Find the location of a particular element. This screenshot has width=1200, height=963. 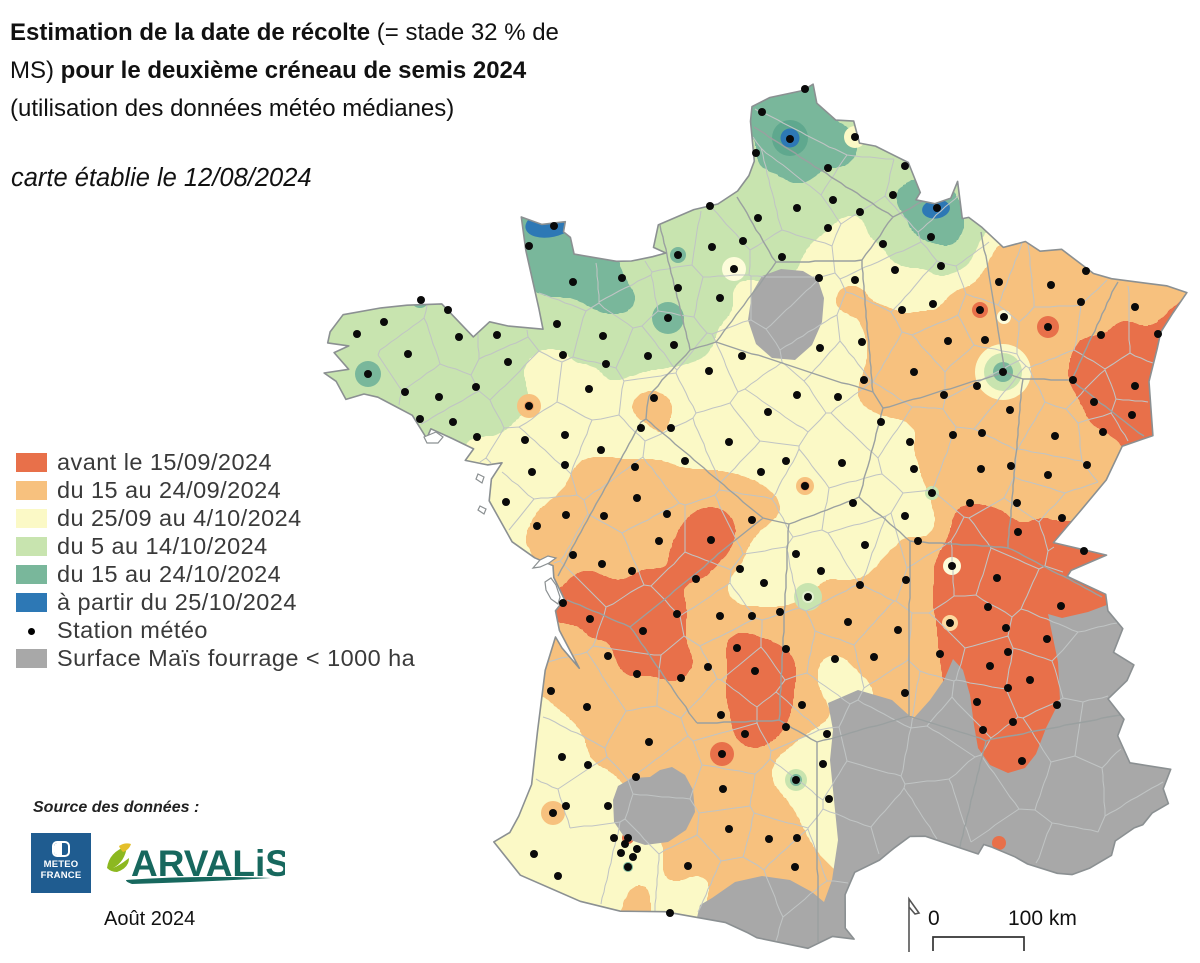

svg-text: 0 is located at coordinates (934, 918).